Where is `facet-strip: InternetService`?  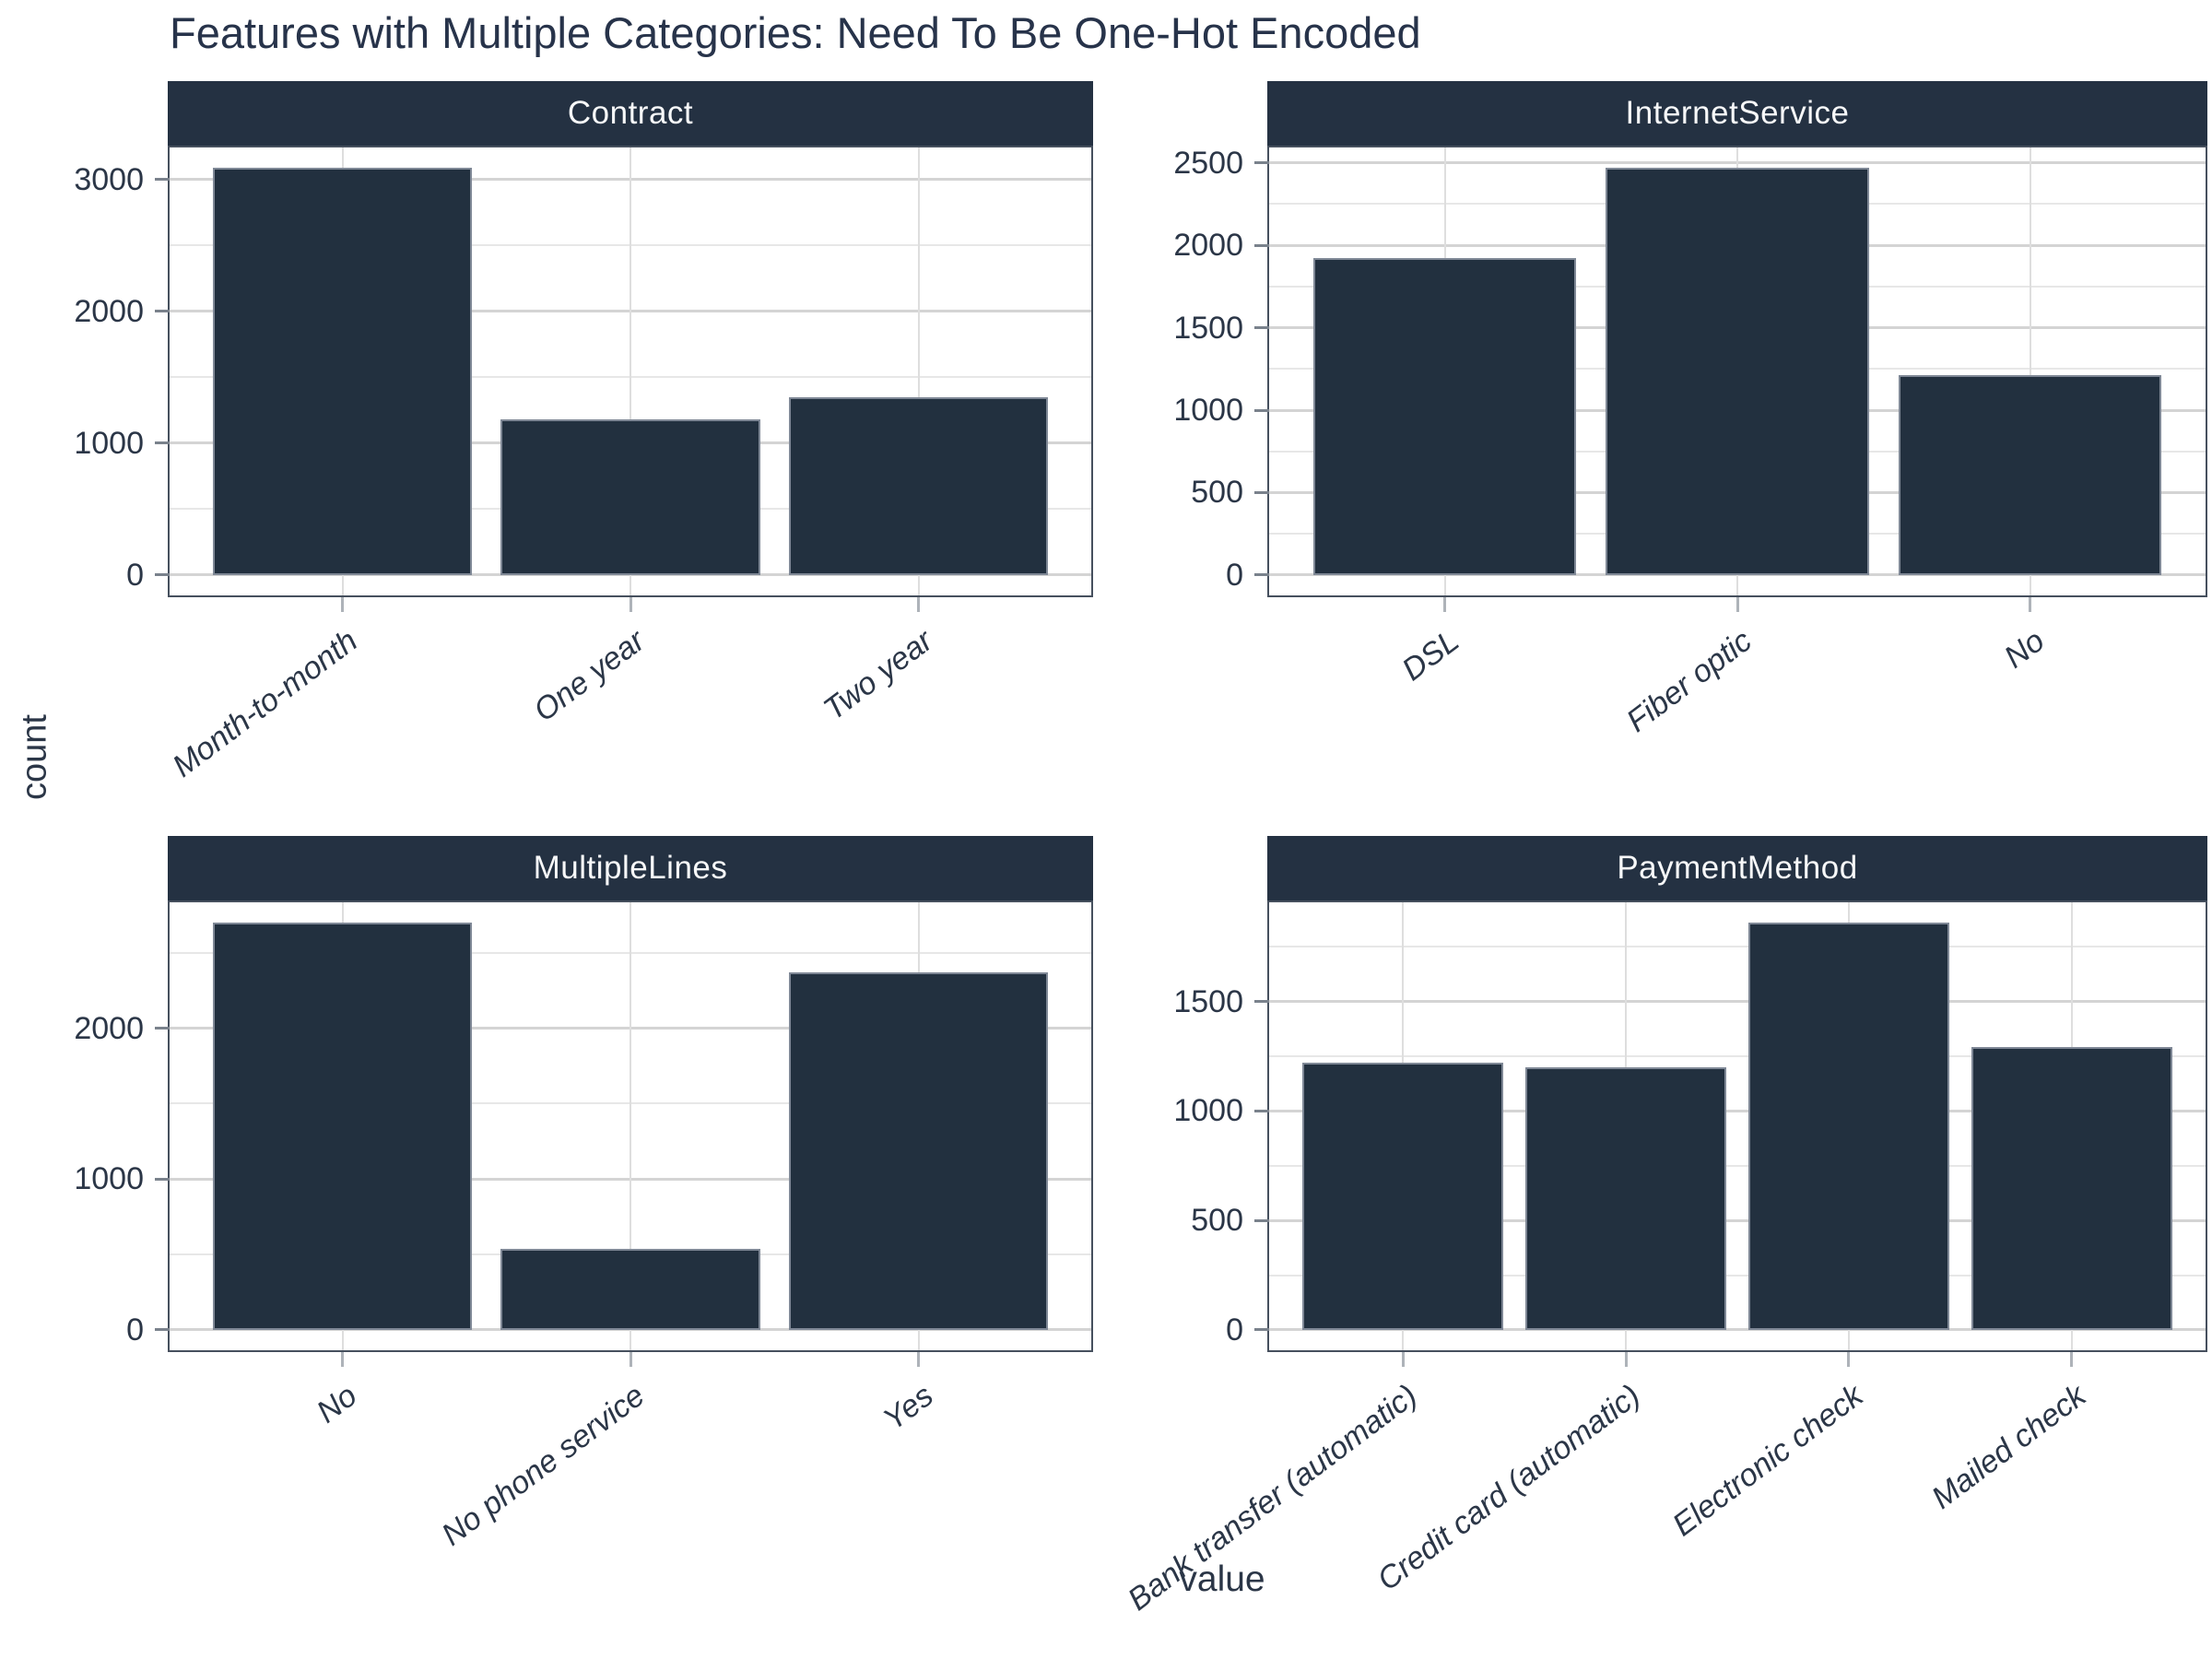 facet-strip: InternetService is located at coordinates (1737, 113).